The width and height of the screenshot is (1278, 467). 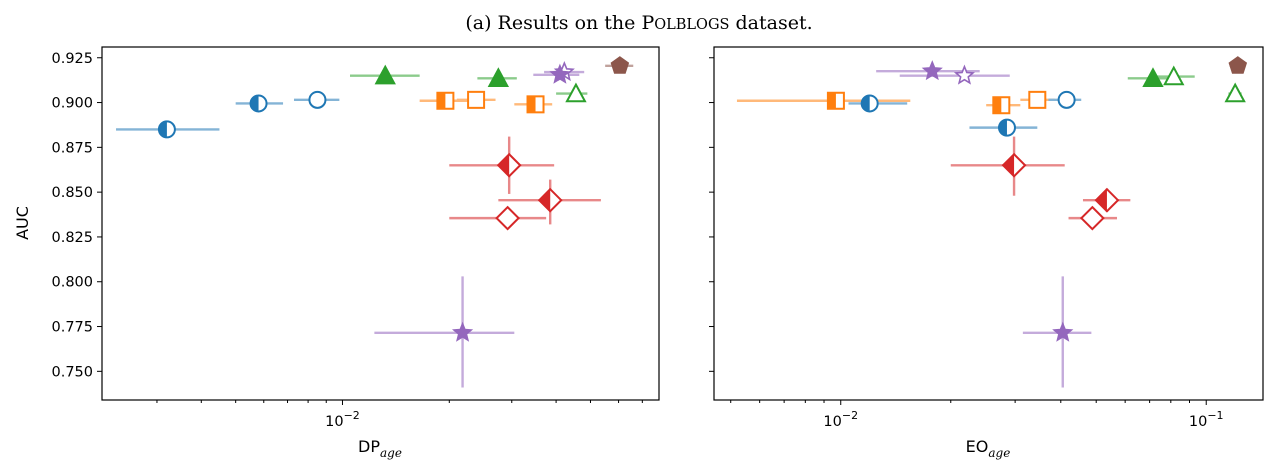 What do you see at coordinates (72, 372) in the screenshot?
I see `left-ytick-label-0: 0.750` at bounding box center [72, 372].